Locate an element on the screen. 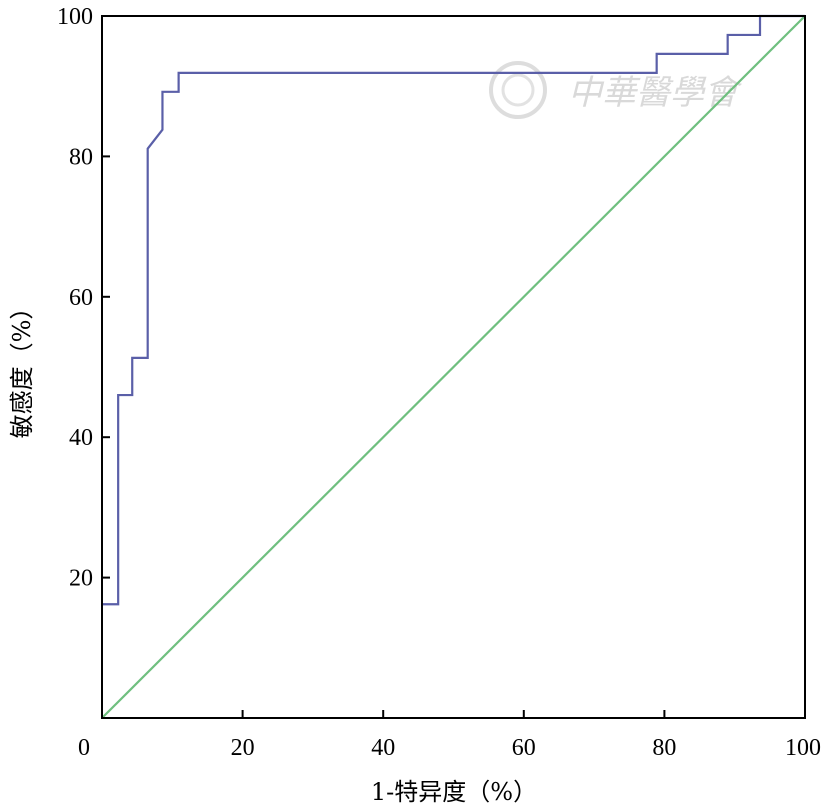  watermark-seal-inner-icon is located at coordinates (518, 90).